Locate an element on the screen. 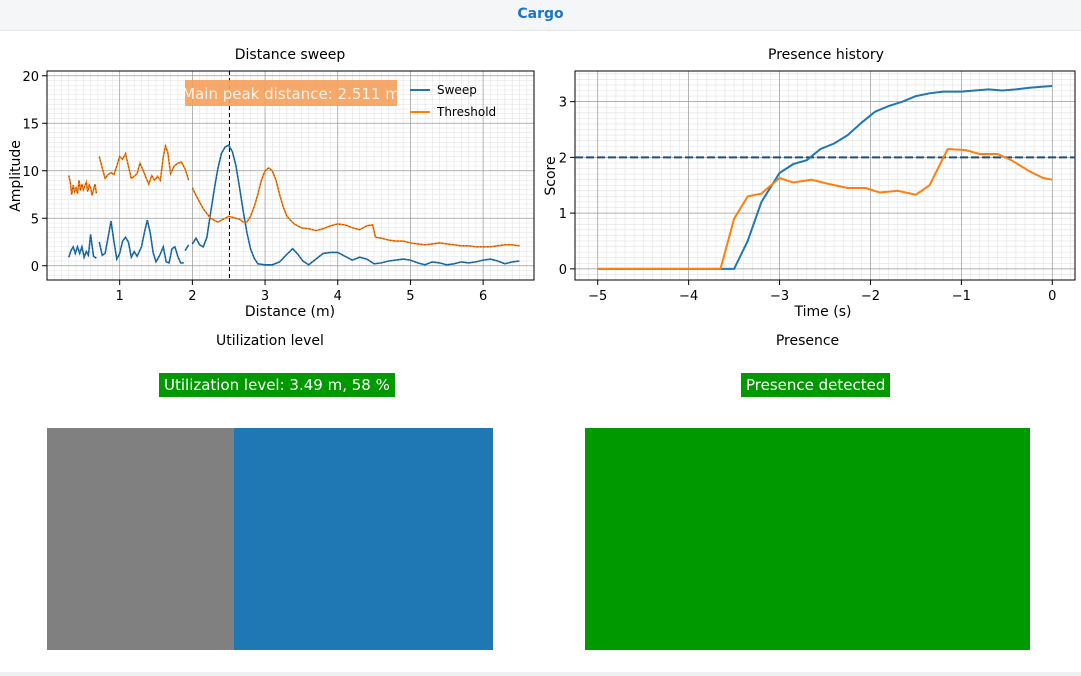  x-tick-label: 5 is located at coordinates (410, 296).